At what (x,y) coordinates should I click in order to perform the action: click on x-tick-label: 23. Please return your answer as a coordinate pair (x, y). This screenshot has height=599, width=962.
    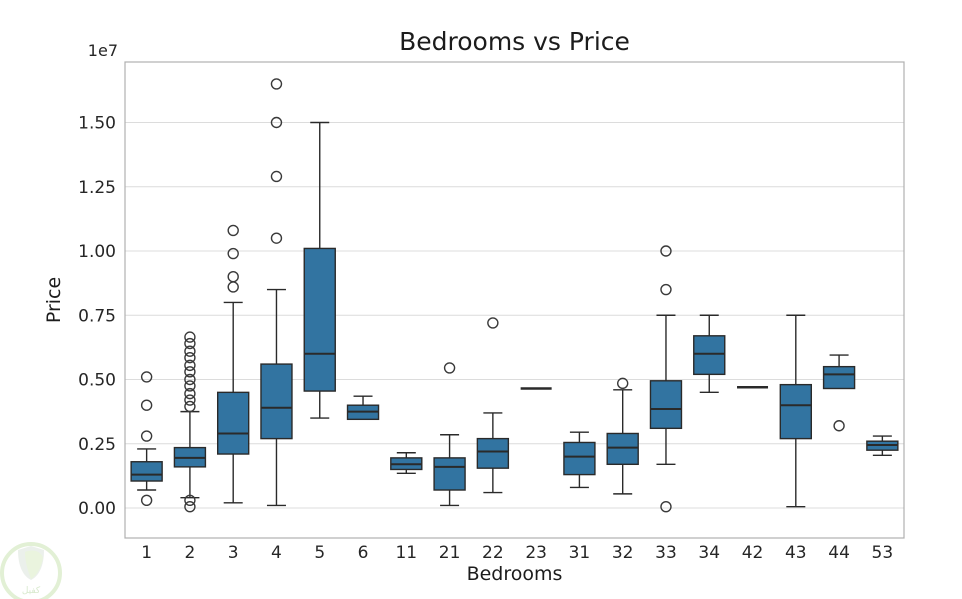
    Looking at the image, I should click on (536, 553).